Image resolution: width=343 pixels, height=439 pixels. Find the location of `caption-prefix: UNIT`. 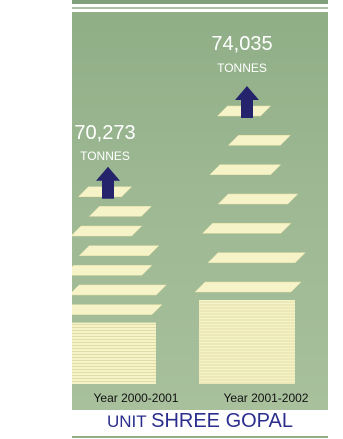

caption-prefix: UNIT is located at coordinates (126, 421).